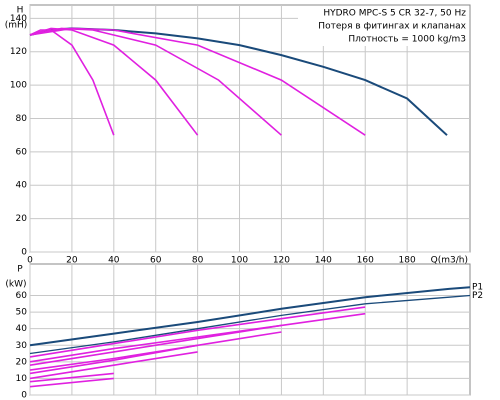  I want to click on y-tick-label: 120, so click(18, 52).